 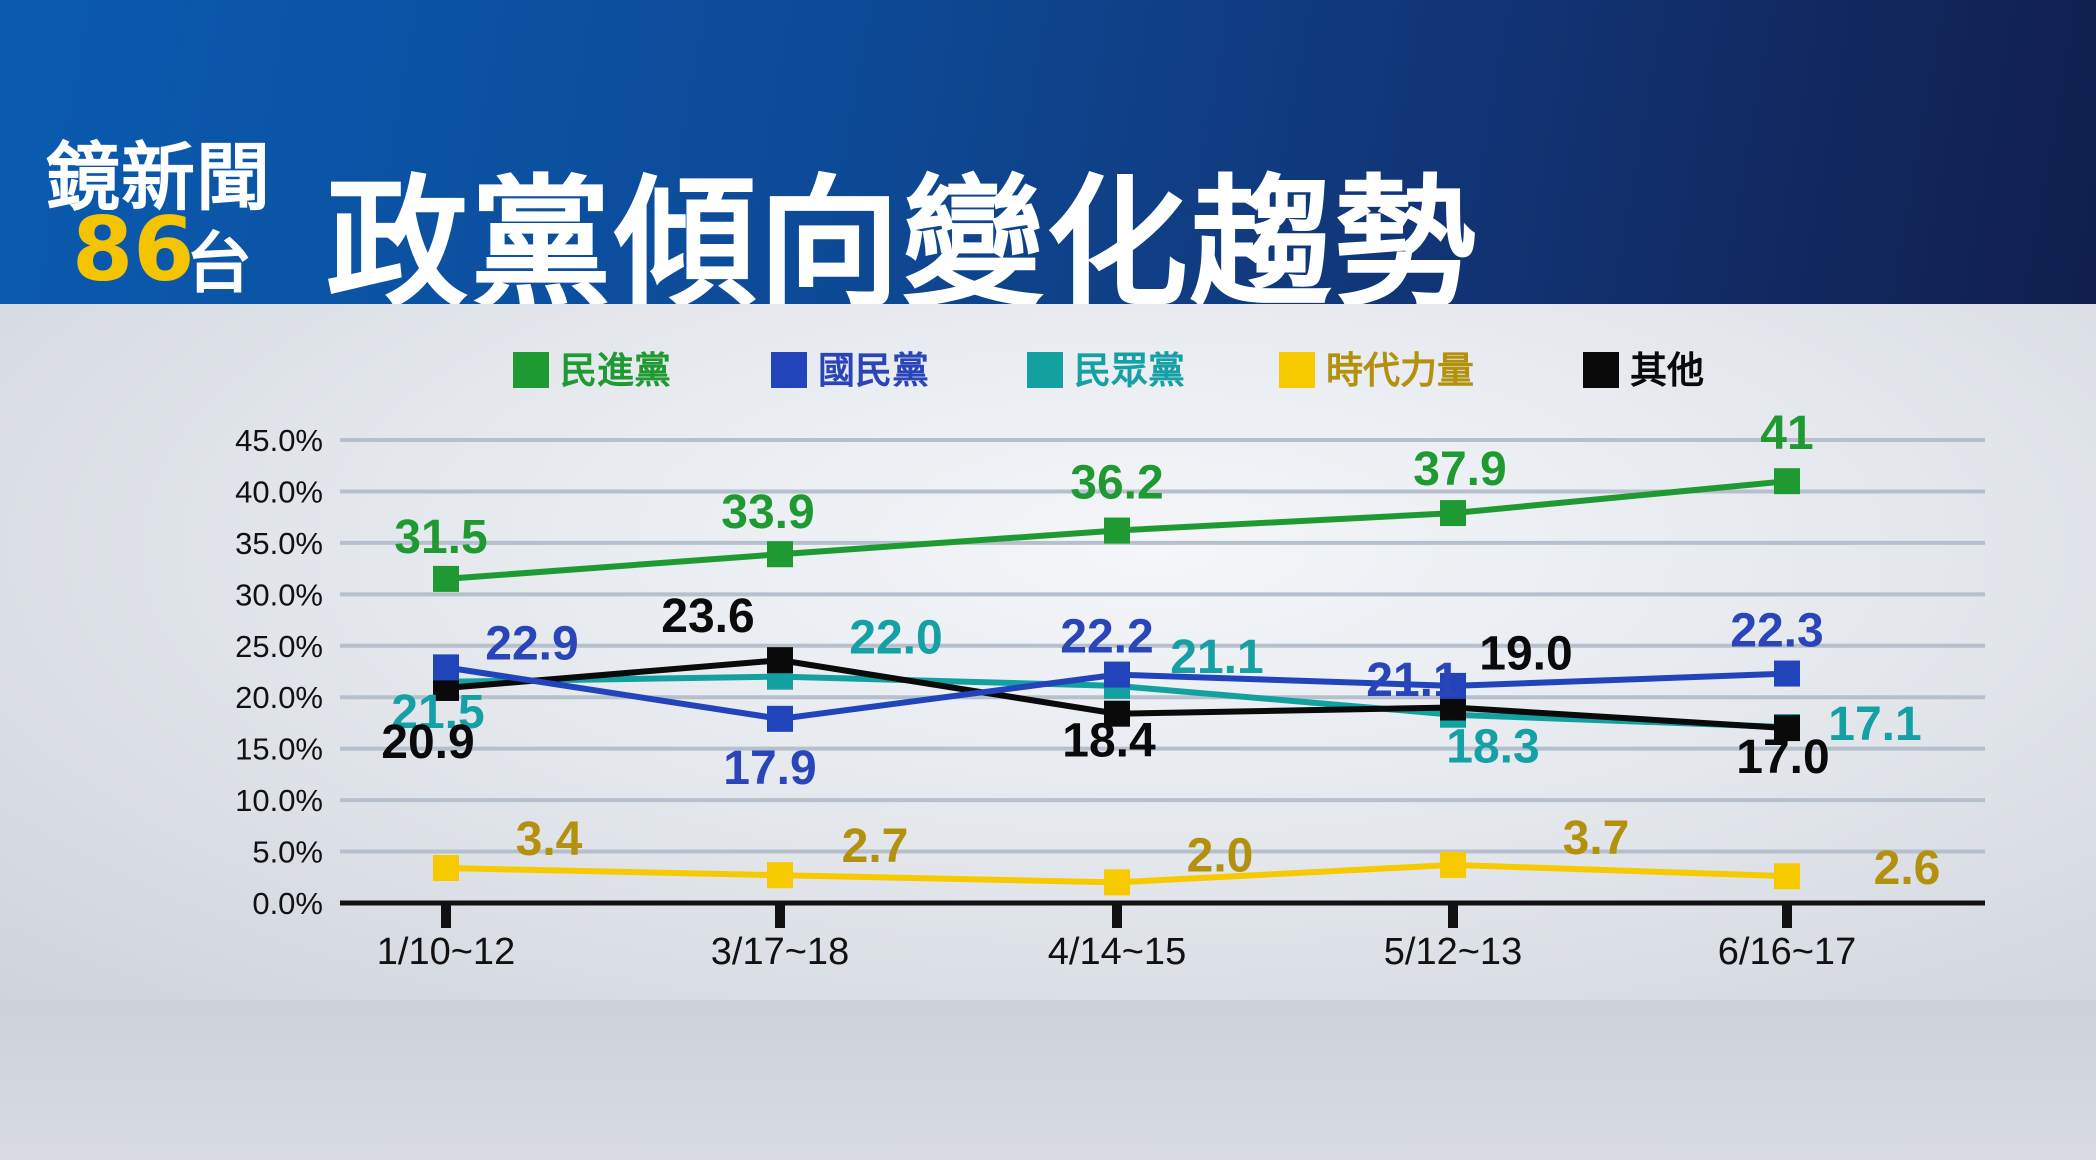 I want to click on data-label: 22.2, so click(x=1106, y=637).